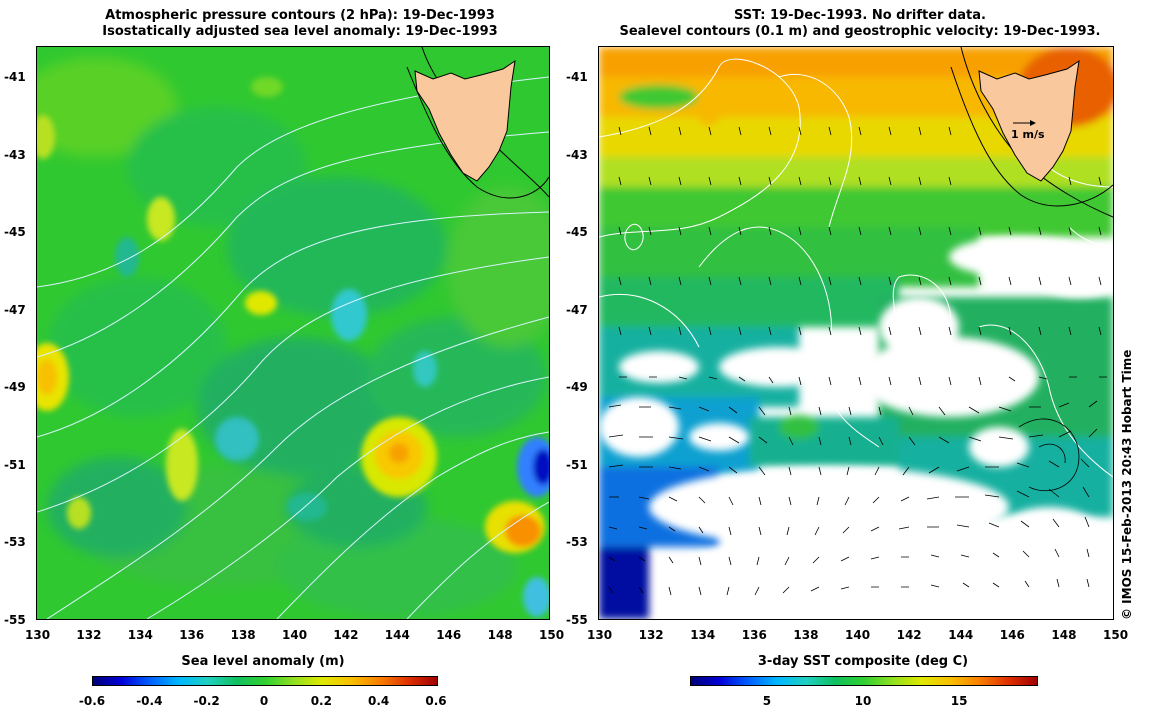  What do you see at coordinates (346, 635) in the screenshot?
I see `left-x-tick-142: 142` at bounding box center [346, 635].